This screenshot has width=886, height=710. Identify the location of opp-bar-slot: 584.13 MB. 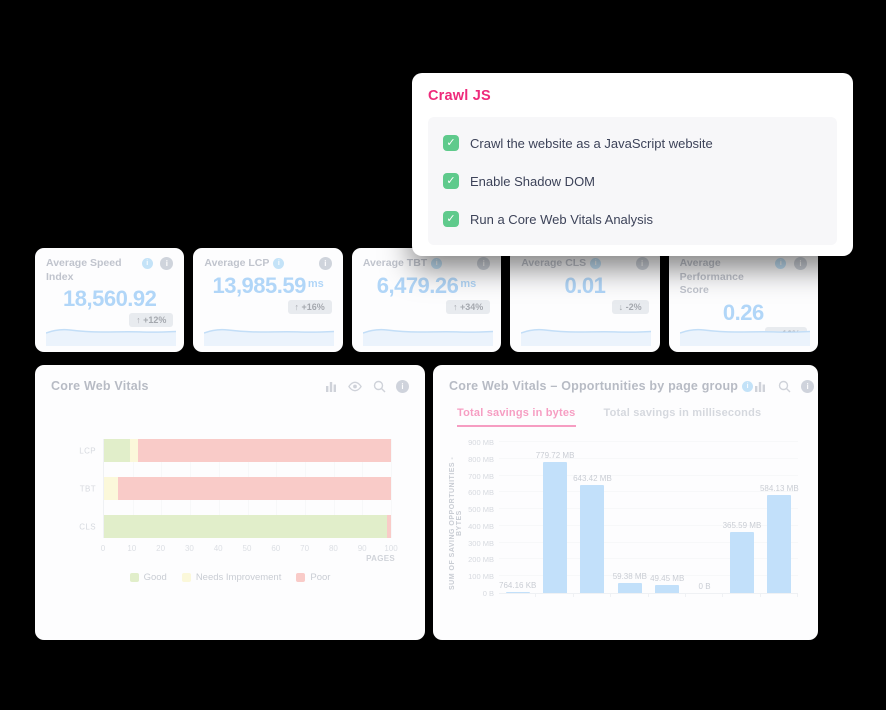
(779, 520).